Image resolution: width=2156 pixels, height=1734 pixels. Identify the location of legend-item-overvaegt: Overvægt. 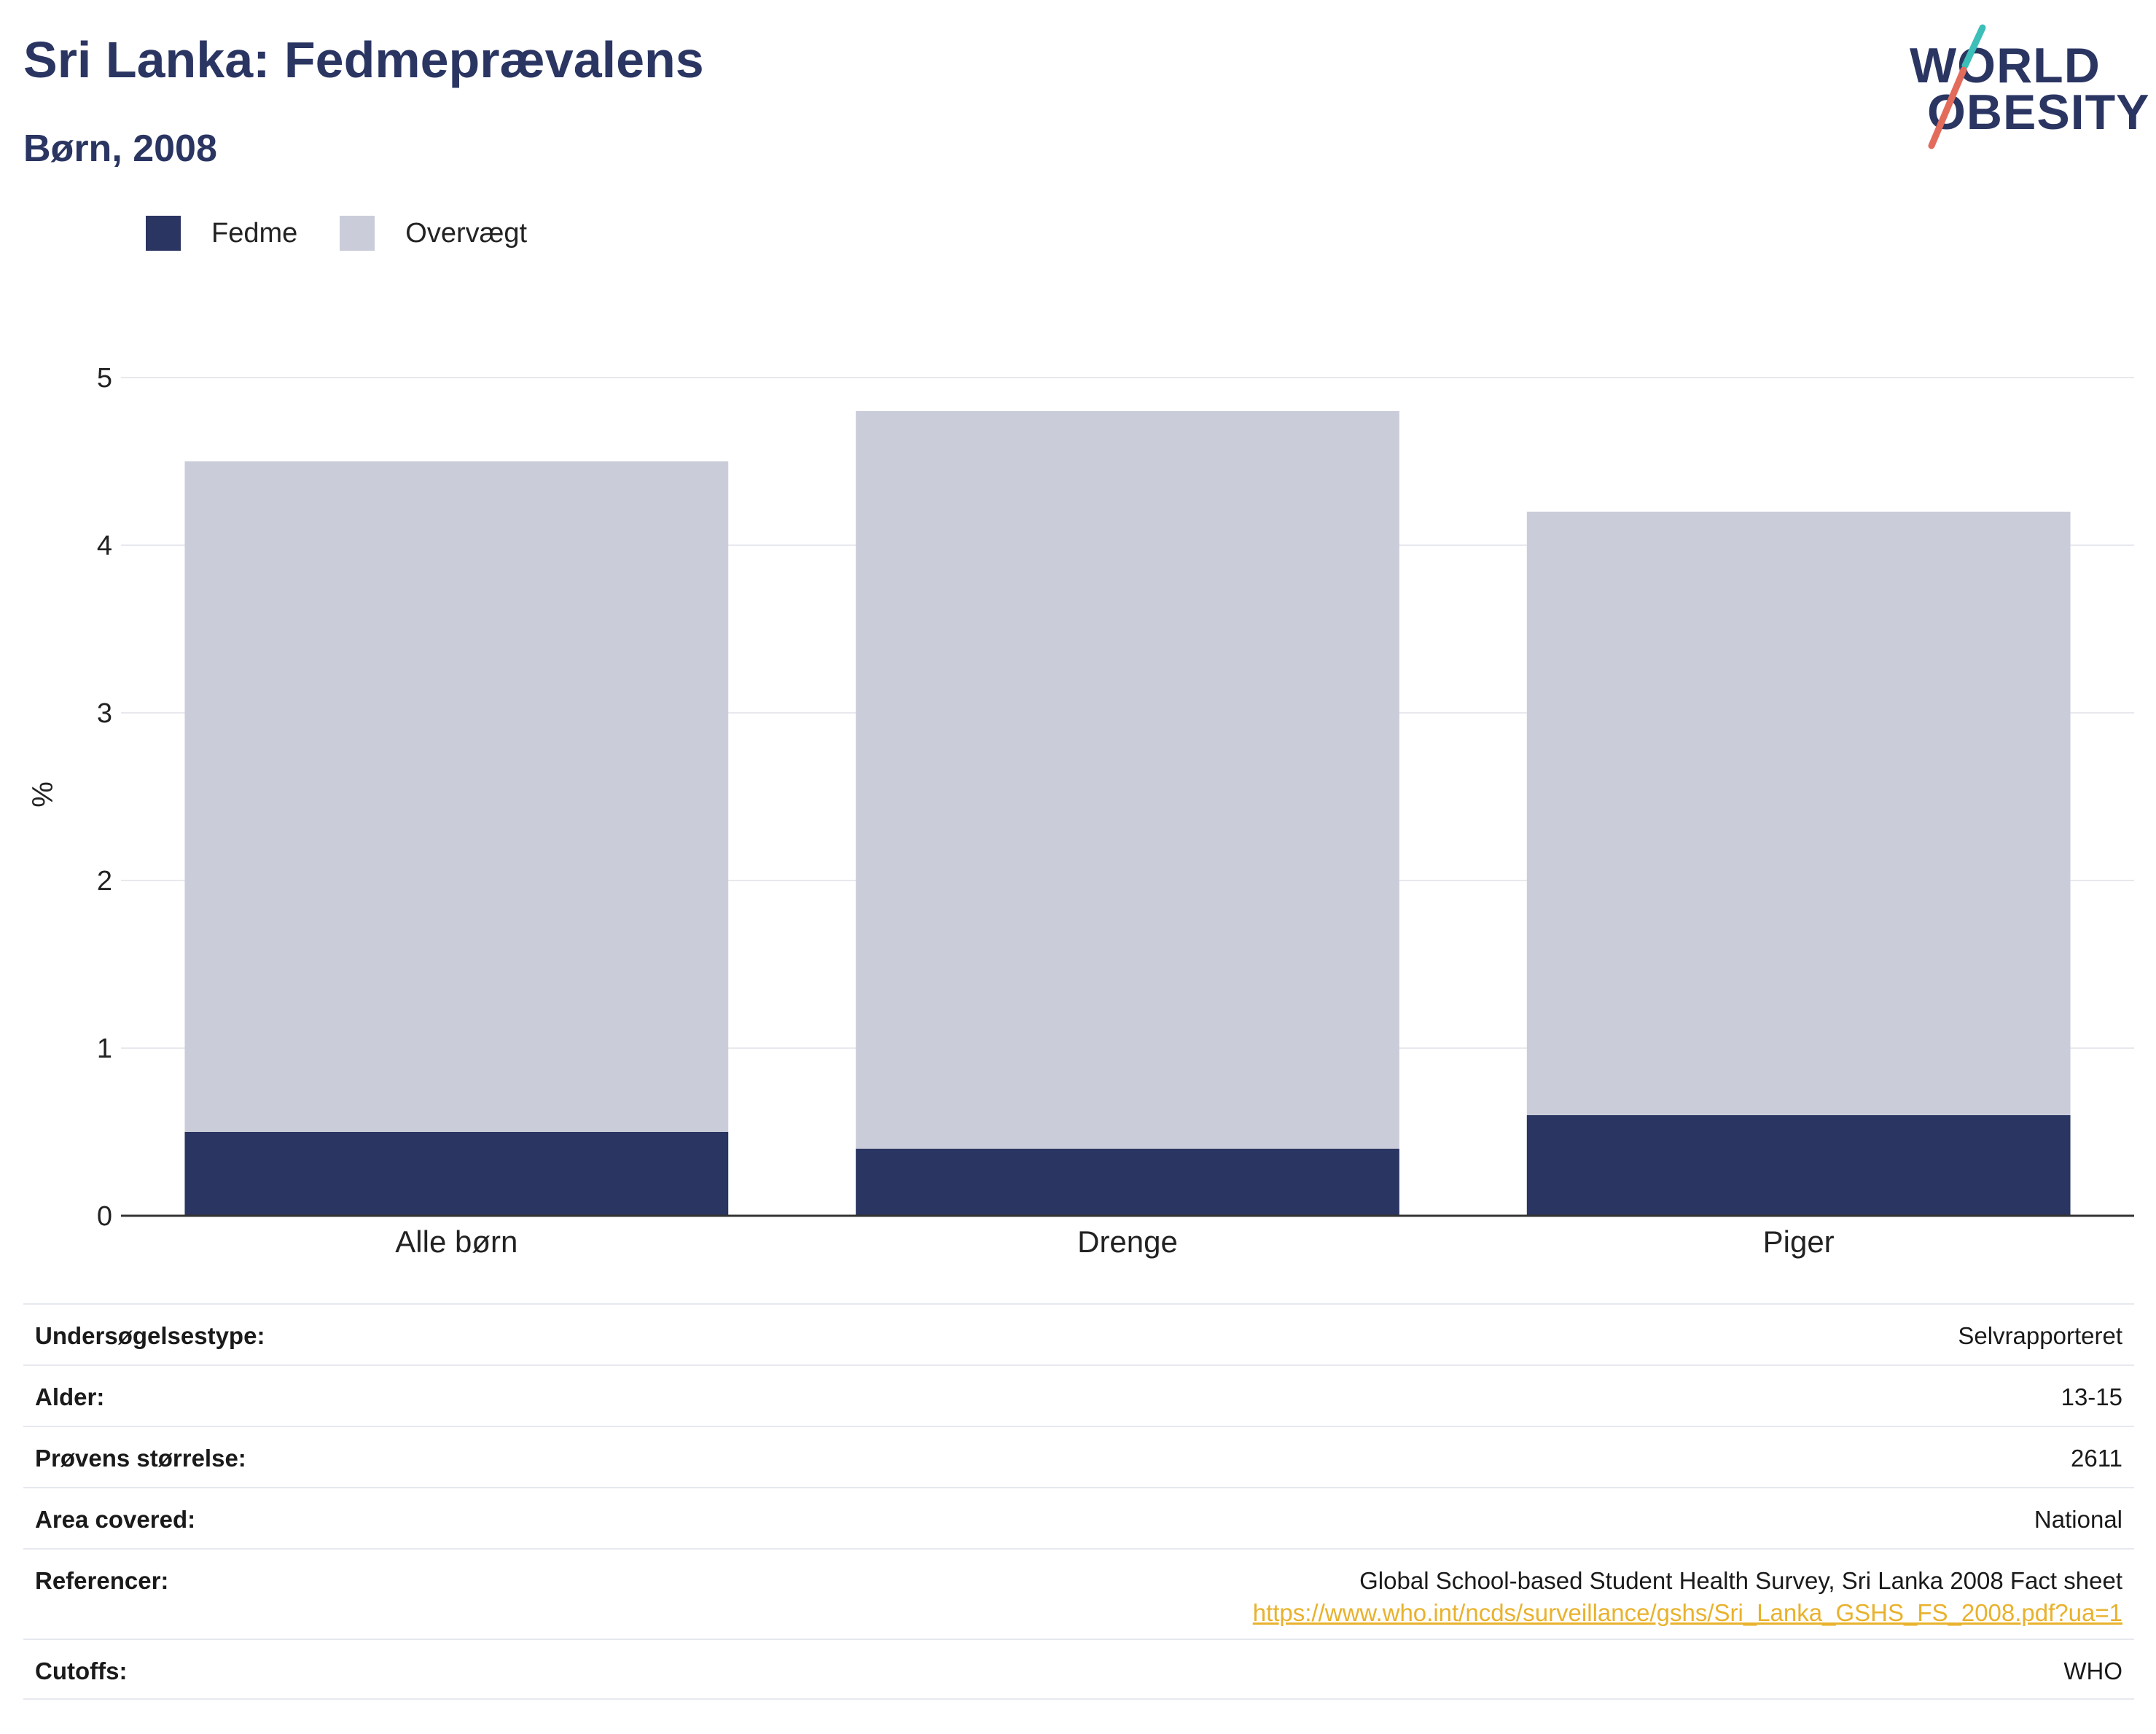
(434, 234).